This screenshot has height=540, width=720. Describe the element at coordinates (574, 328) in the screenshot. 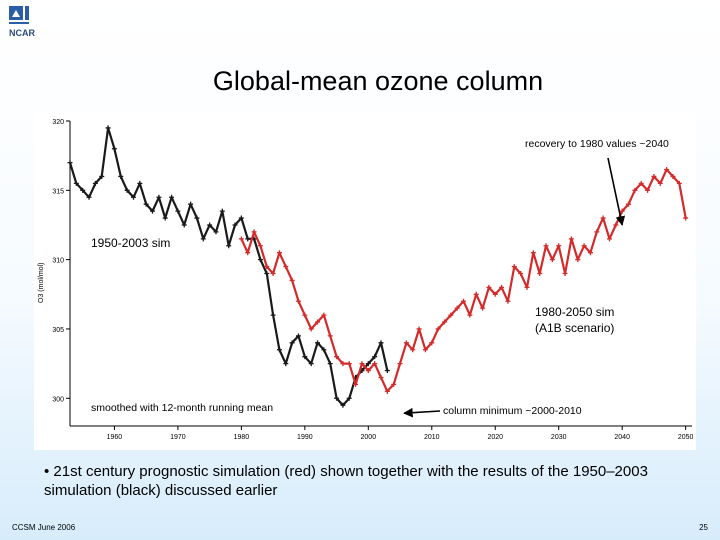

I see `annotation-sim1980-line2: (A1B scenario)` at that location.